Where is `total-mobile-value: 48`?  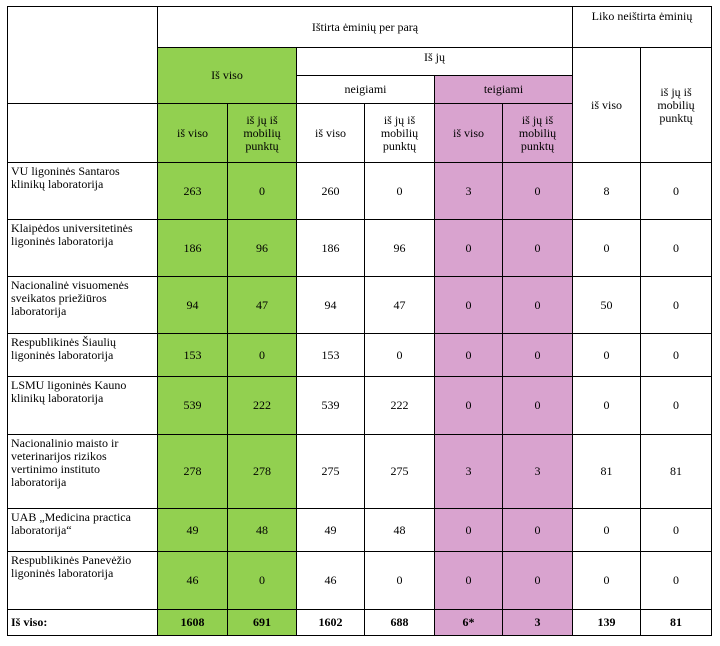 total-mobile-value: 48 is located at coordinates (262, 530).